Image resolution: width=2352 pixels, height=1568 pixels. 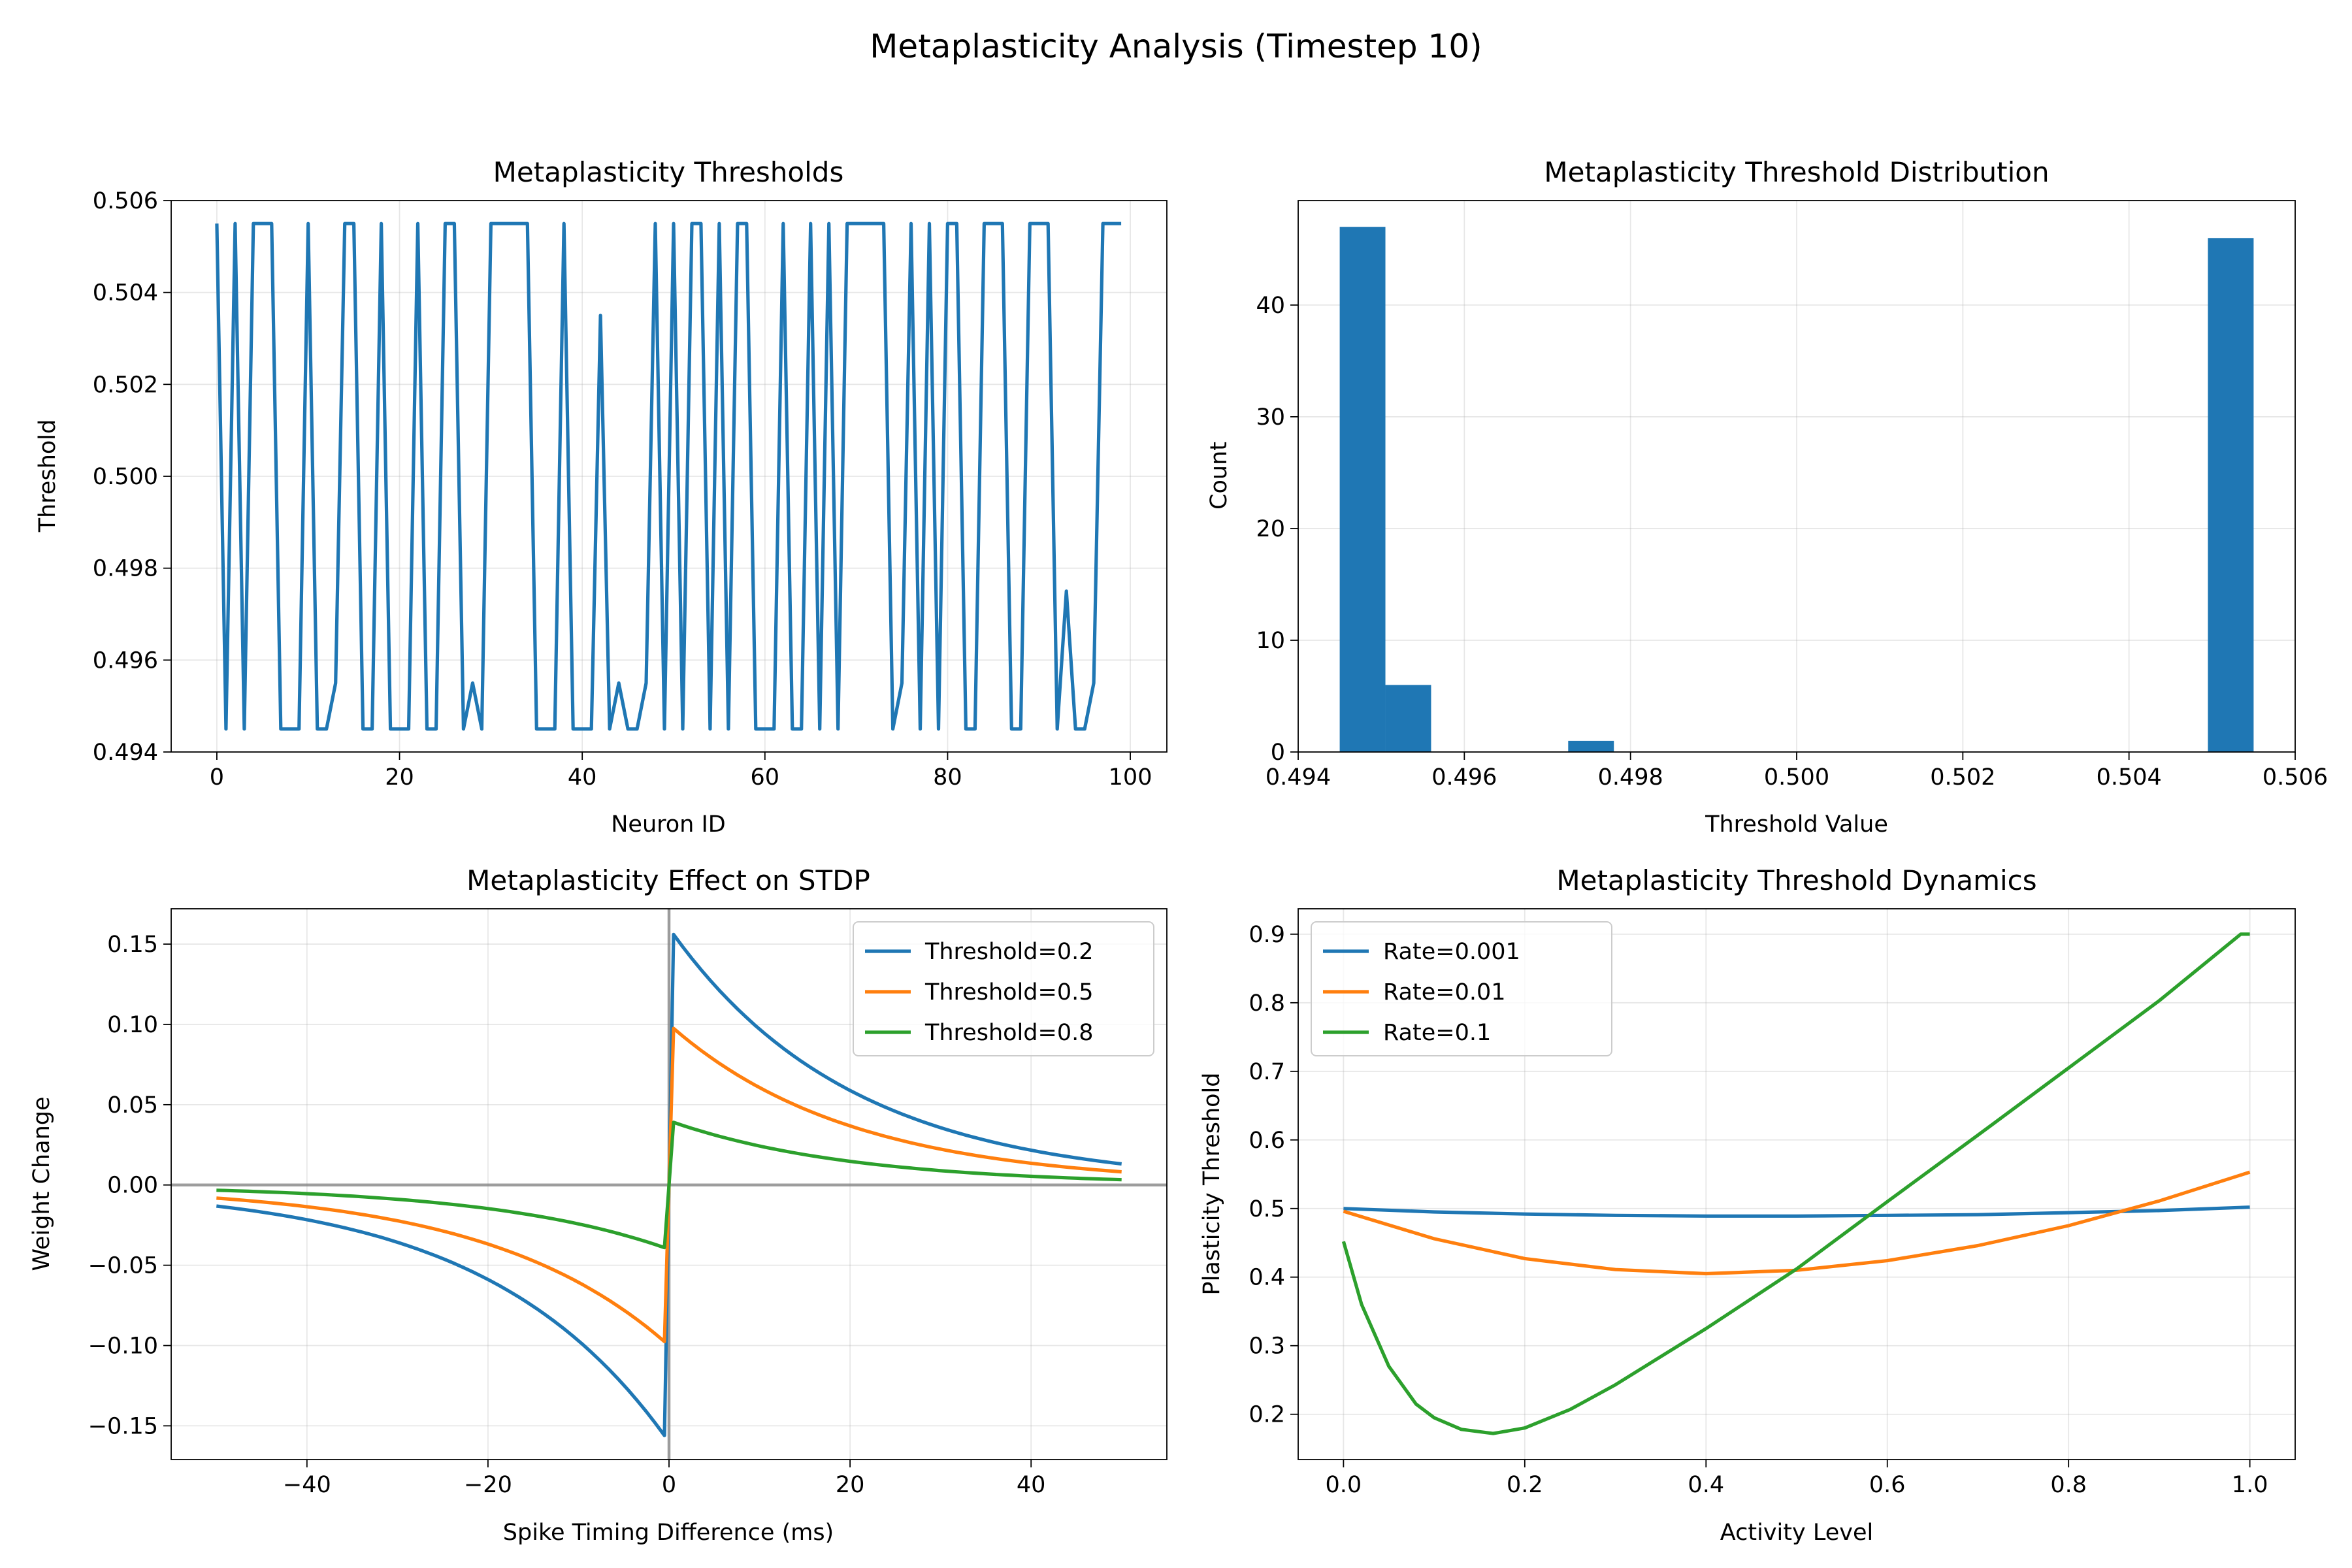 I want to click on x-axis-label: Spike Timing Difference (ms), so click(x=668, y=1533).